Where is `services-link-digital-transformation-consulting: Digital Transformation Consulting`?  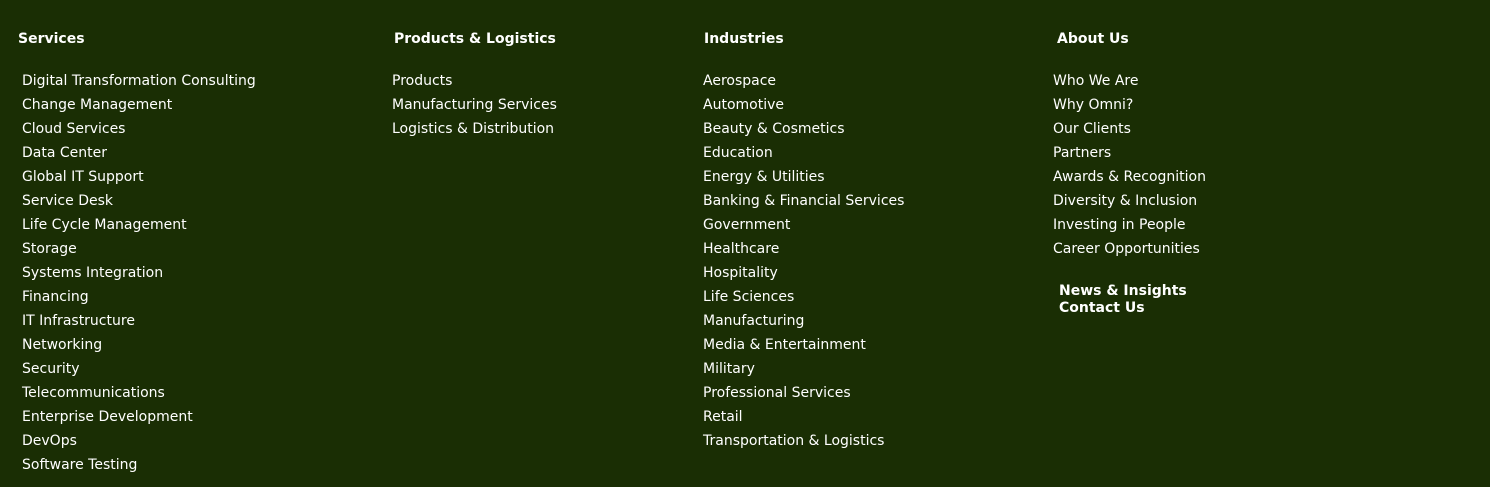 services-link-digital-transformation-consulting: Digital Transformation Consulting is located at coordinates (139, 81).